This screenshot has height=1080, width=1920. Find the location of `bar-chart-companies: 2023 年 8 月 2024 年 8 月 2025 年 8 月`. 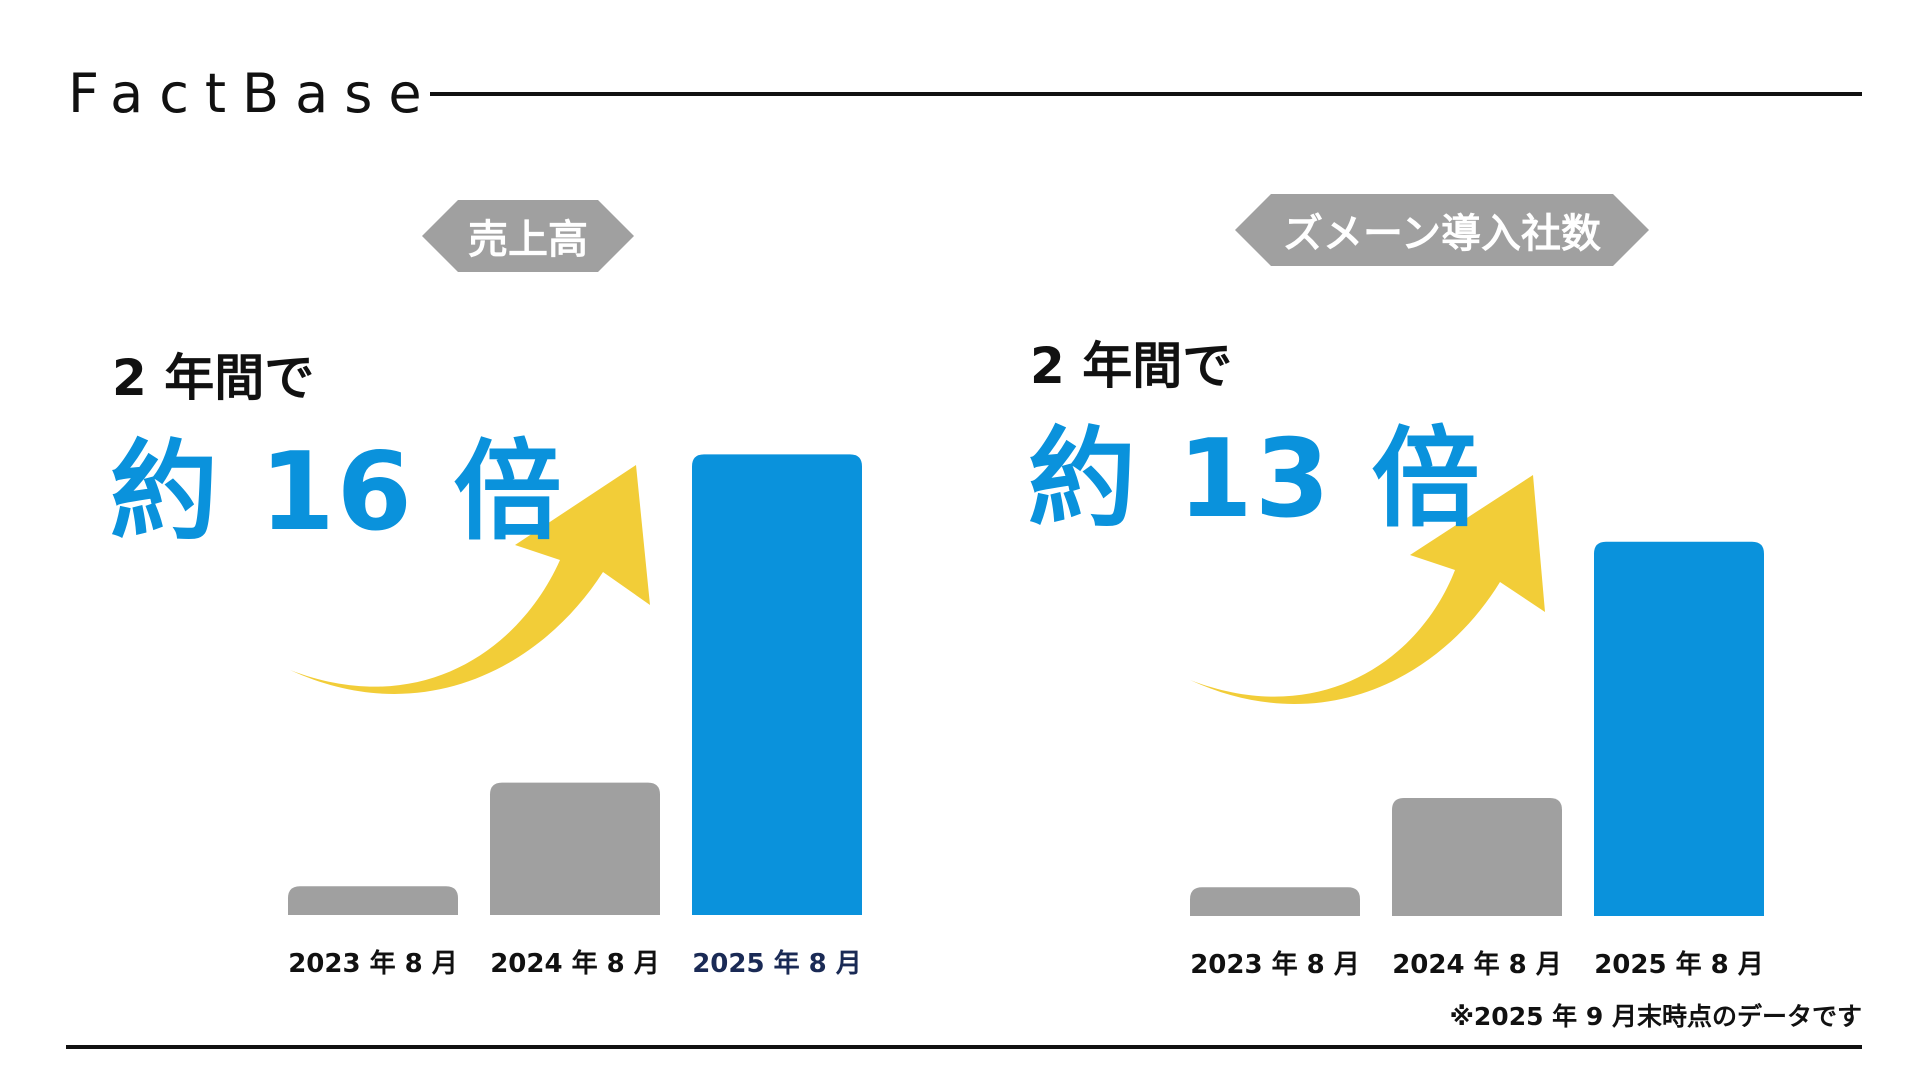

bar-chart-companies: 2023 年 8 月 2024 年 8 月 2025 年 8 月 is located at coordinates (1477, 760).